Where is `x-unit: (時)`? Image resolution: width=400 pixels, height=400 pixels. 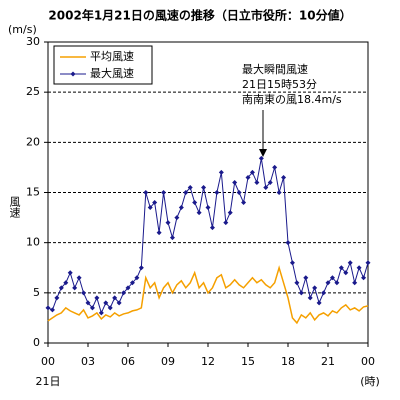
x-unit: (時) is located at coordinates (370, 381).